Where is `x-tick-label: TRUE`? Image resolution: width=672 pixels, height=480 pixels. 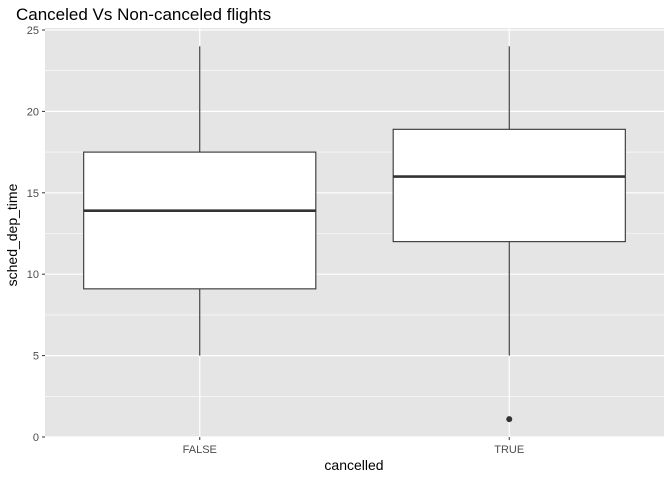 x-tick-label: TRUE is located at coordinates (509, 450).